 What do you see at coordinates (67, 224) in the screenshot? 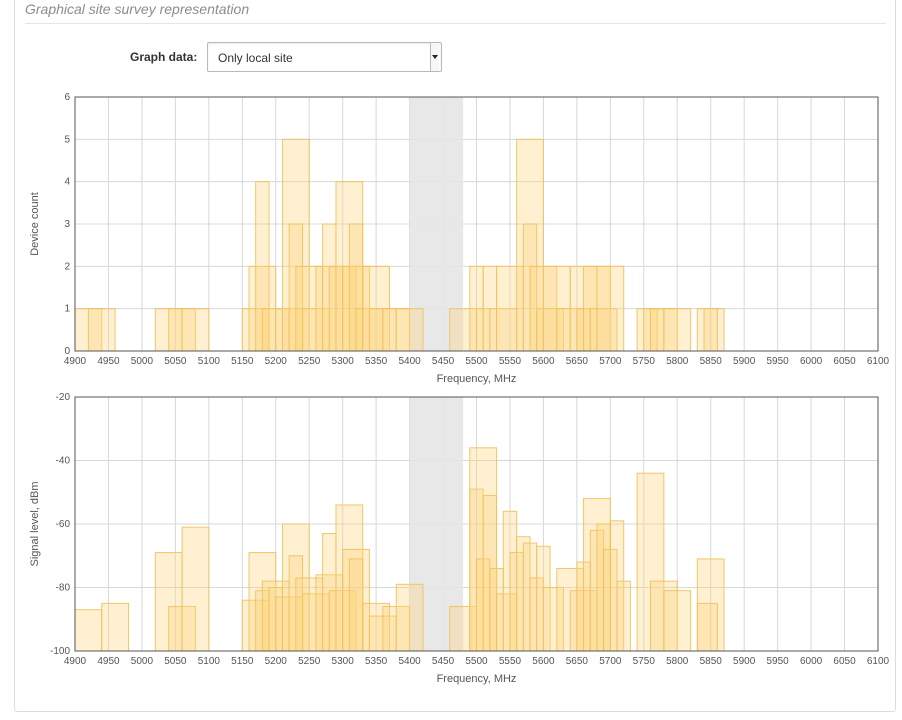
I see `y-tick-label: 3` at bounding box center [67, 224].